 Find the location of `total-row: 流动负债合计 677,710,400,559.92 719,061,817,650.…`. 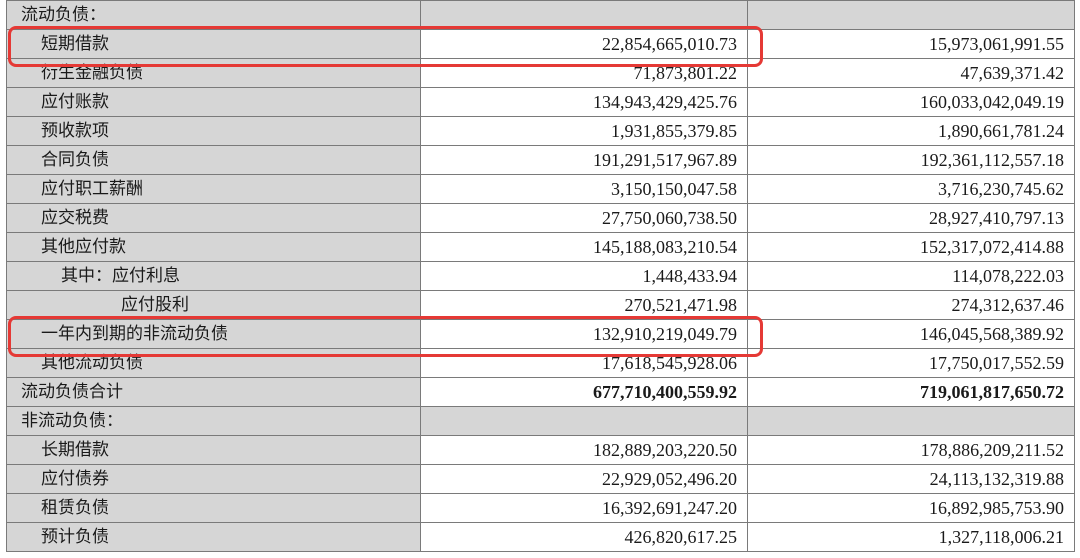

total-row: 流动负债合计 677,710,400,559.92 719,061,817,650.… is located at coordinates (540, 392).